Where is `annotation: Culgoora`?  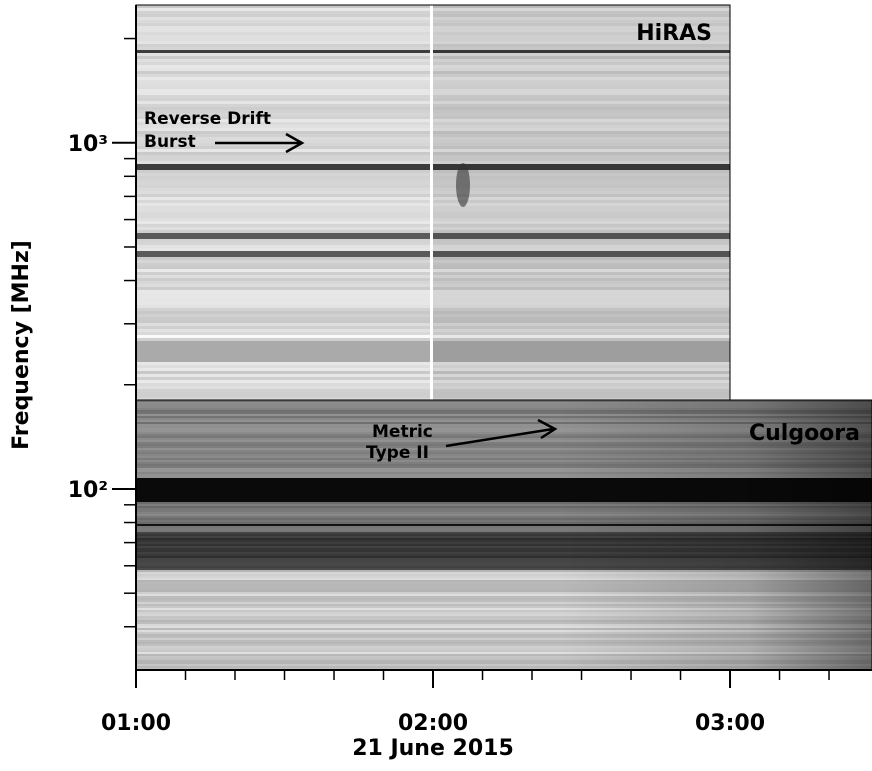
annotation: Culgoora is located at coordinates (804, 433).